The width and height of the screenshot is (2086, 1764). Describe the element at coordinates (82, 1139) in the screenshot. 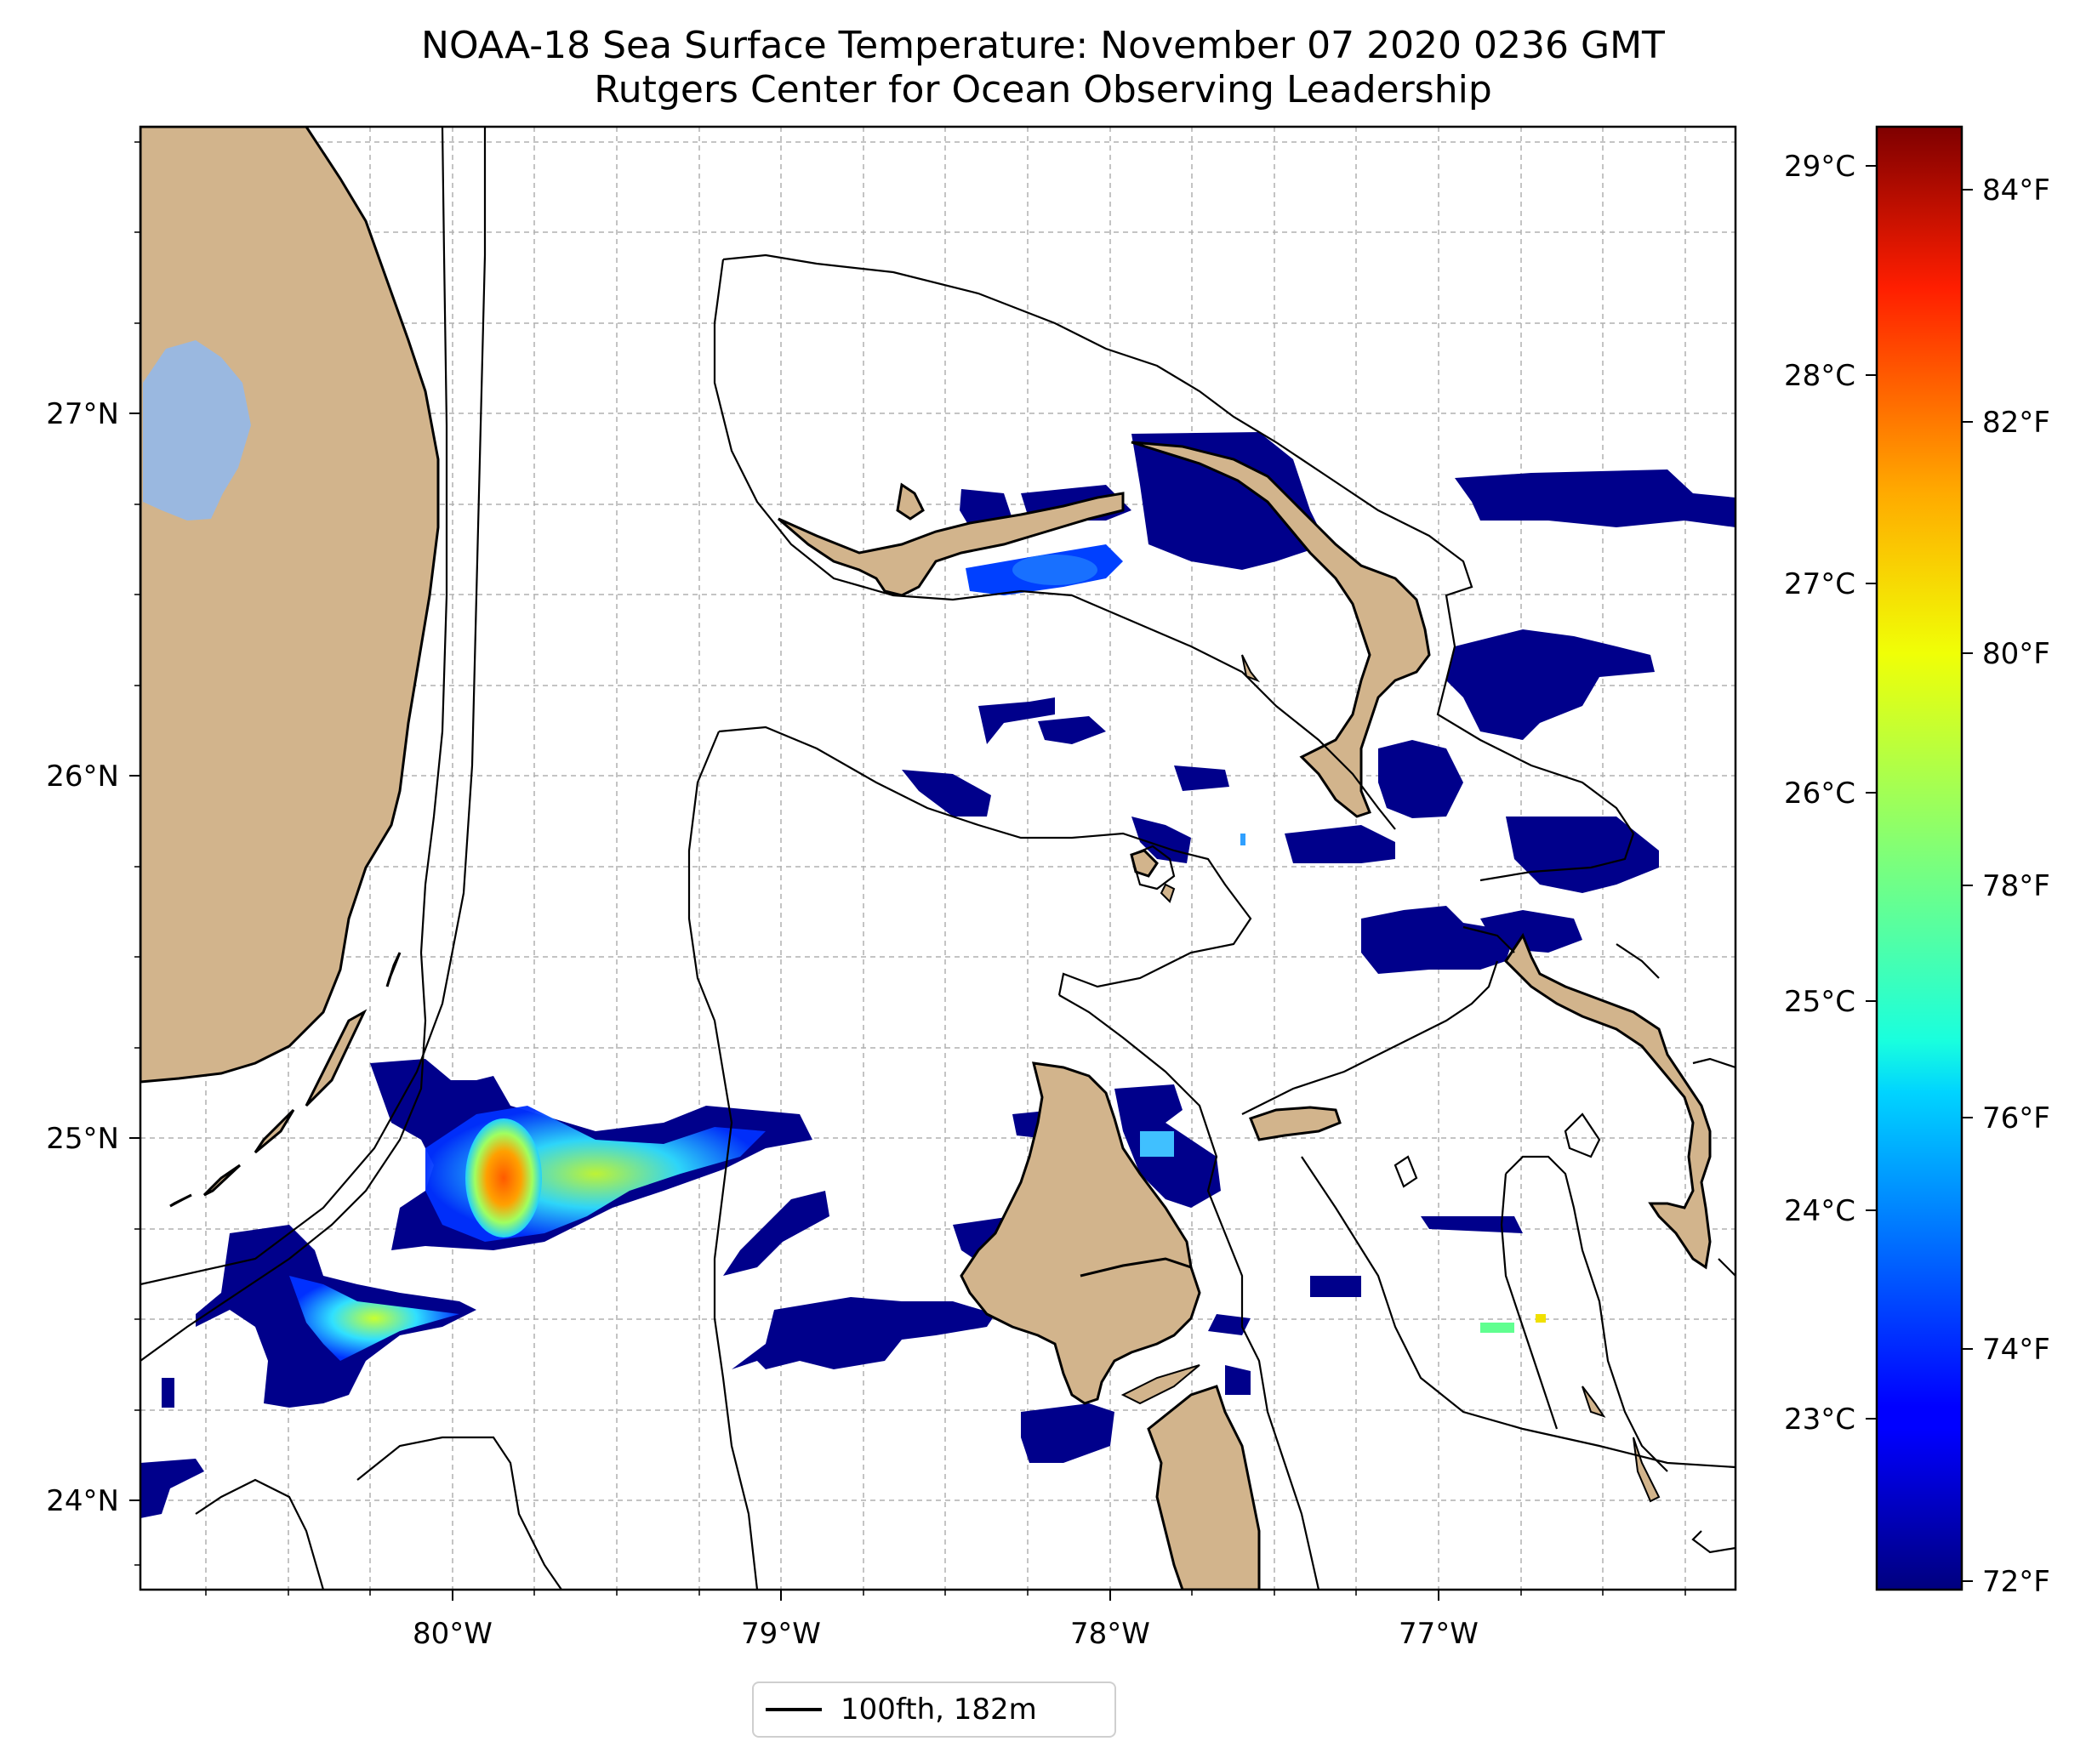

I see `lat-label-25n: 25°N` at that location.